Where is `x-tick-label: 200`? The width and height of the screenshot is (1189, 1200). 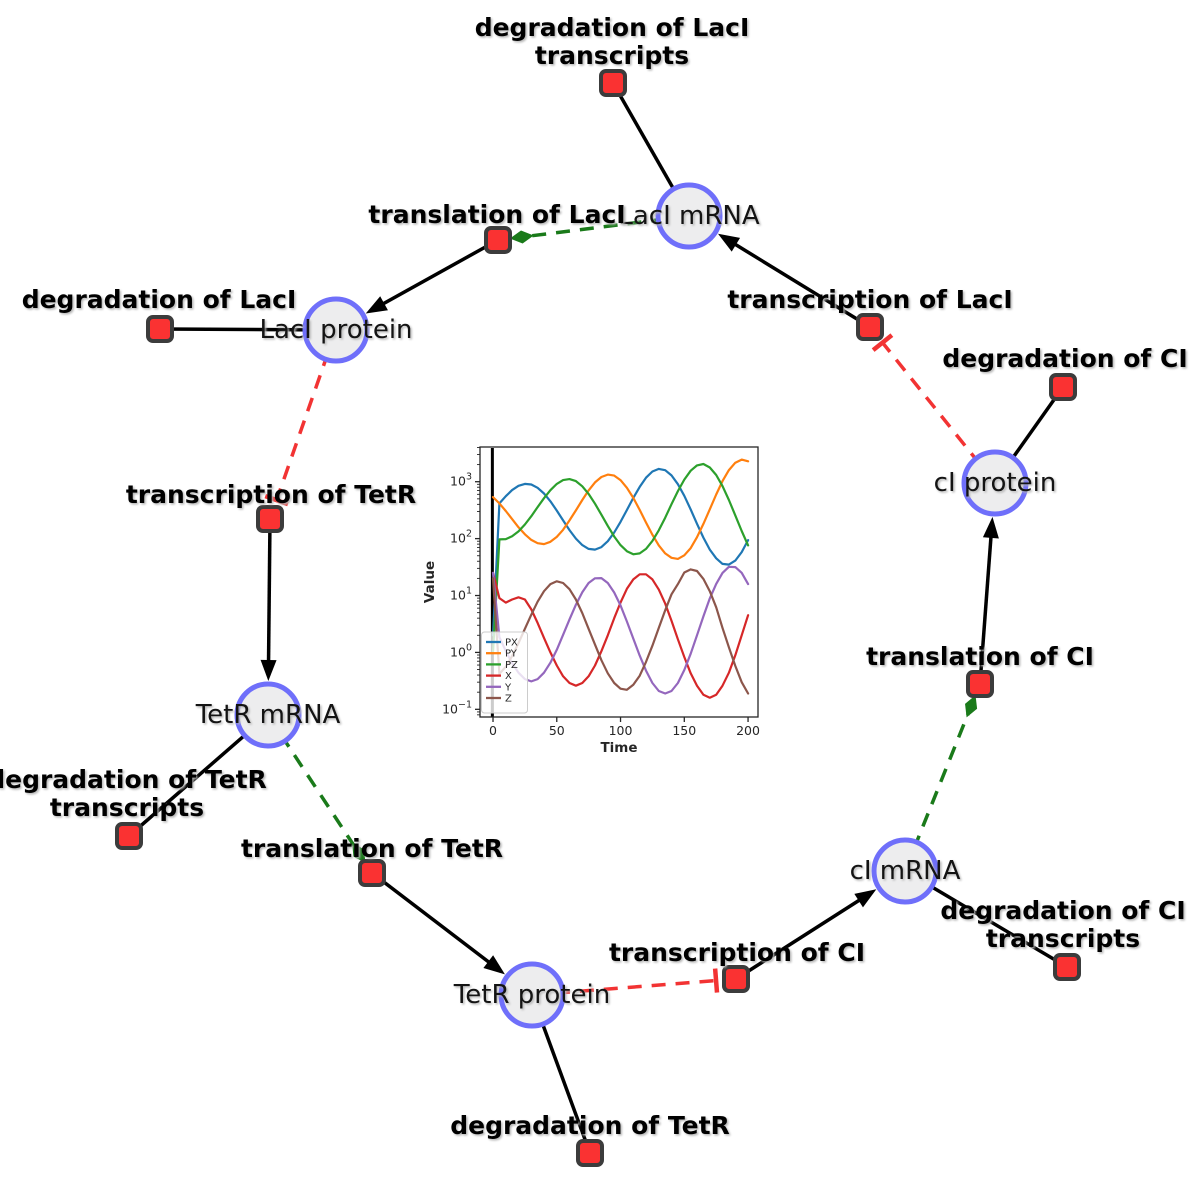 x-tick-label: 200 is located at coordinates (748, 730).